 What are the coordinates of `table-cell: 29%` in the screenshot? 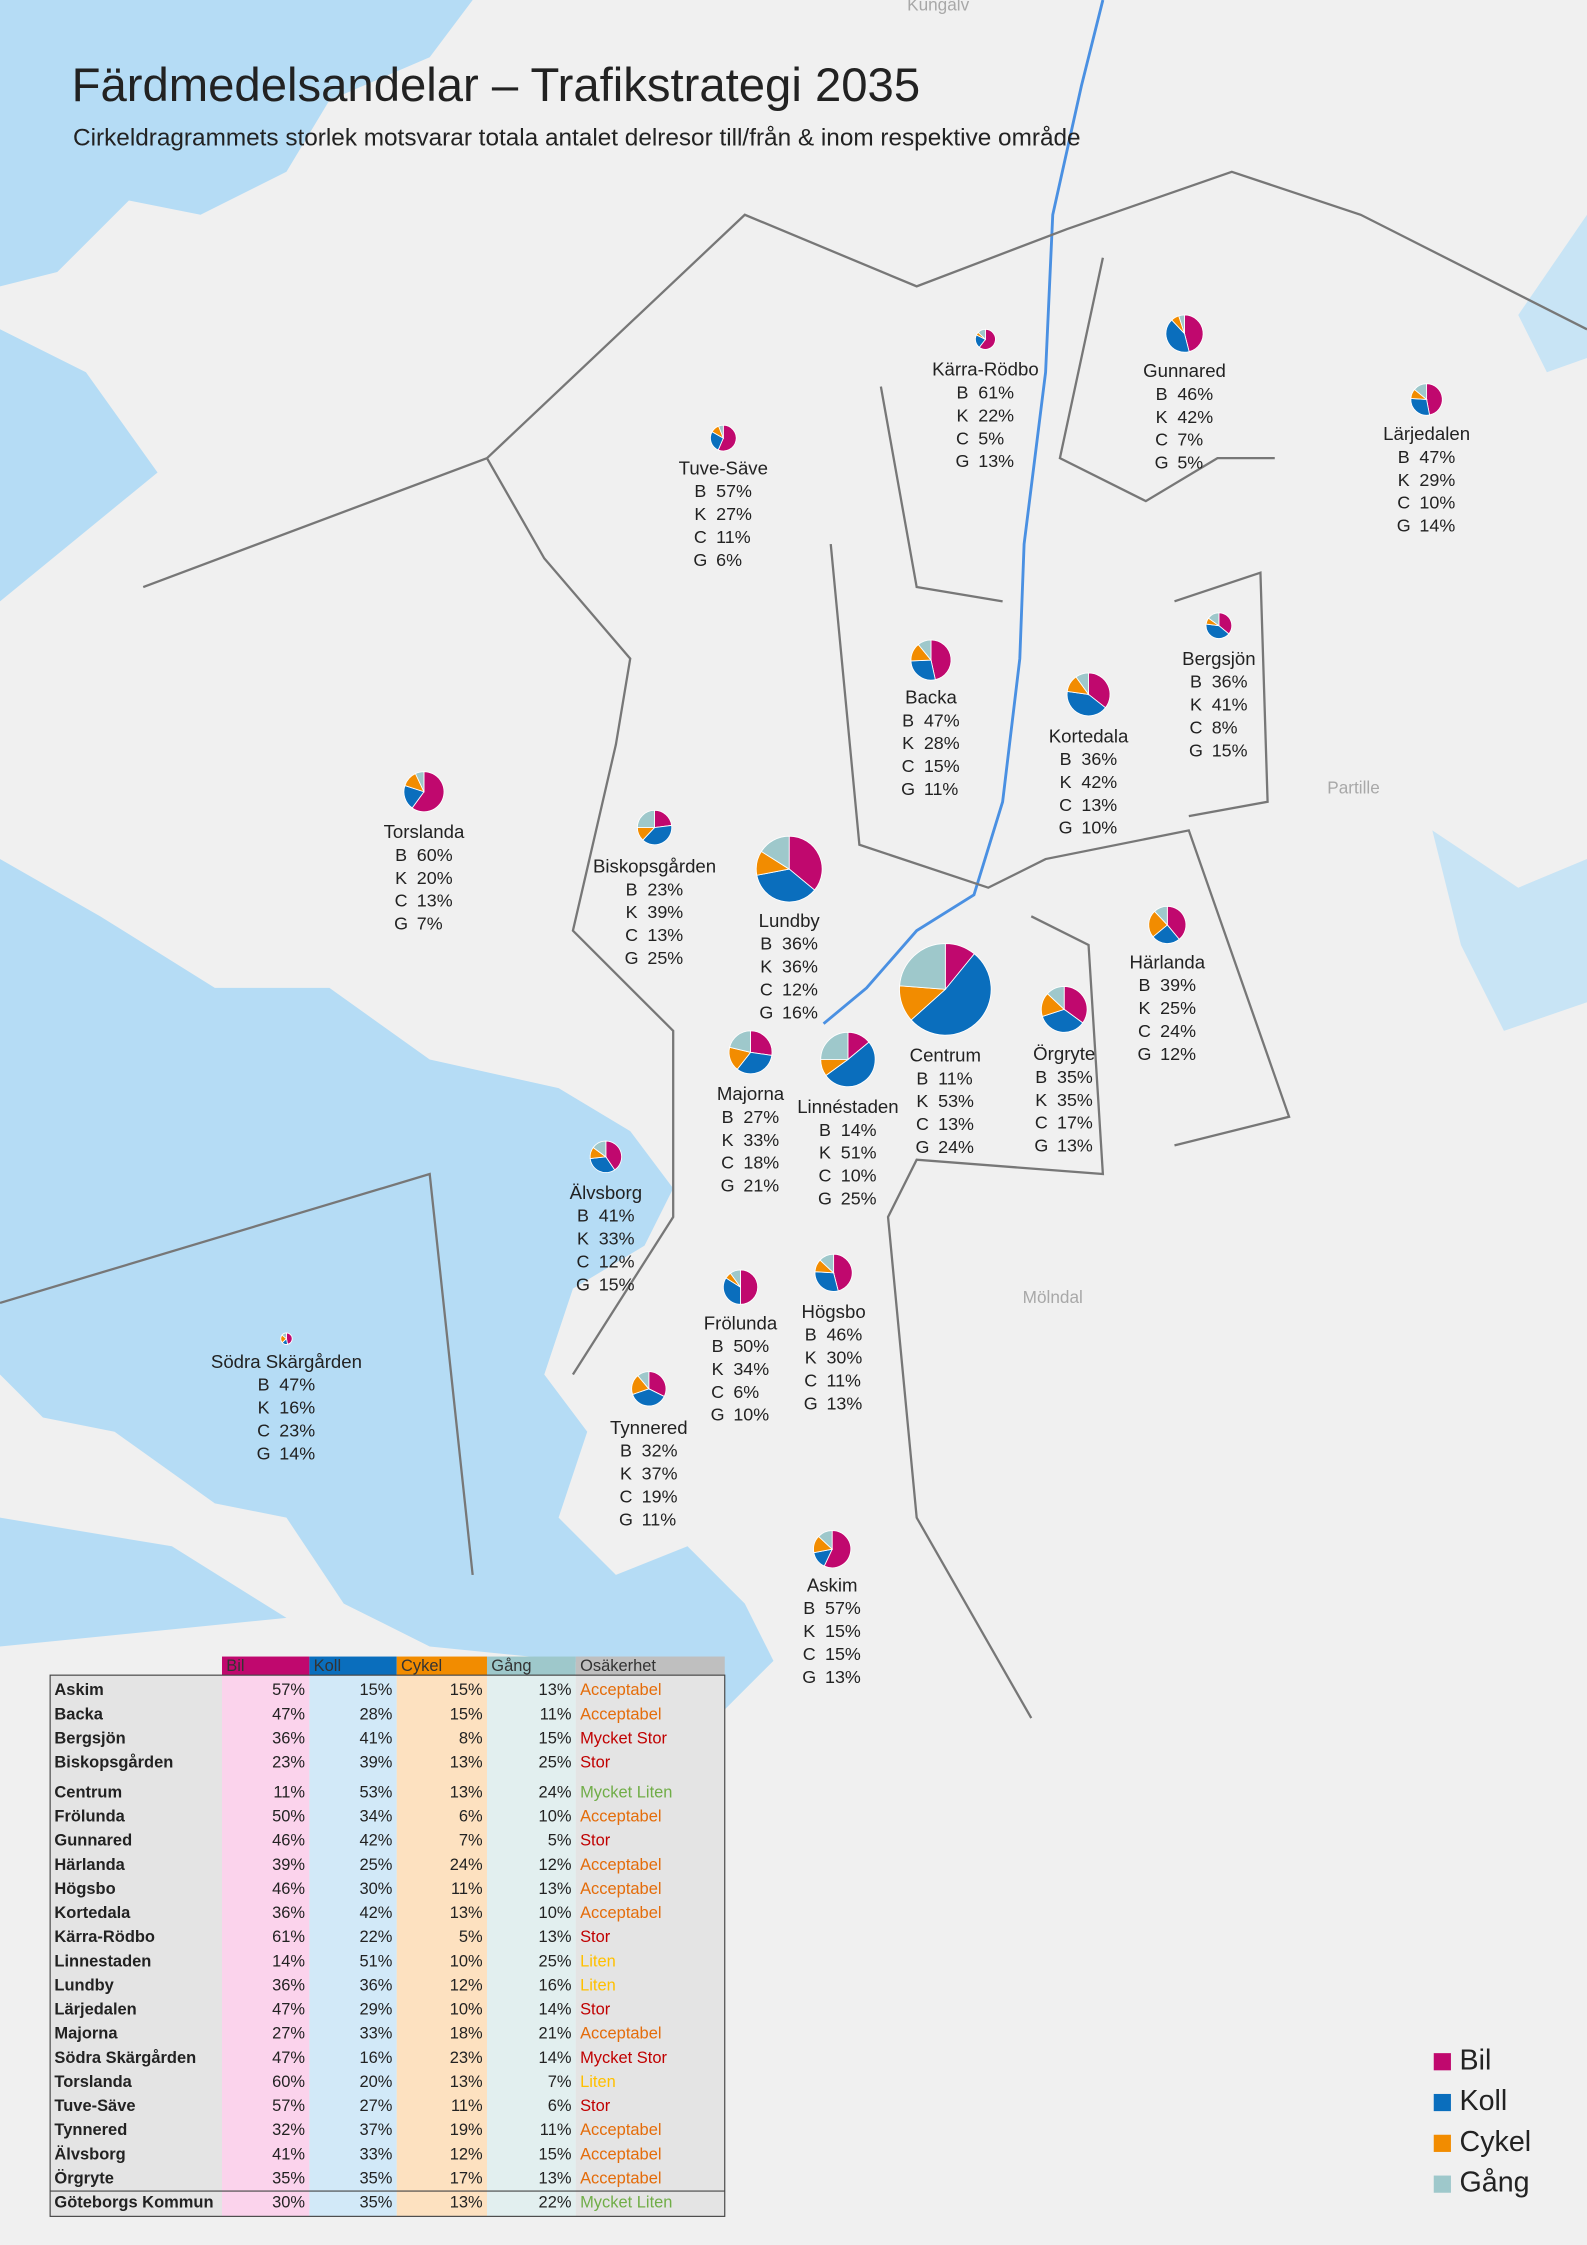 It's located at (376, 2010).